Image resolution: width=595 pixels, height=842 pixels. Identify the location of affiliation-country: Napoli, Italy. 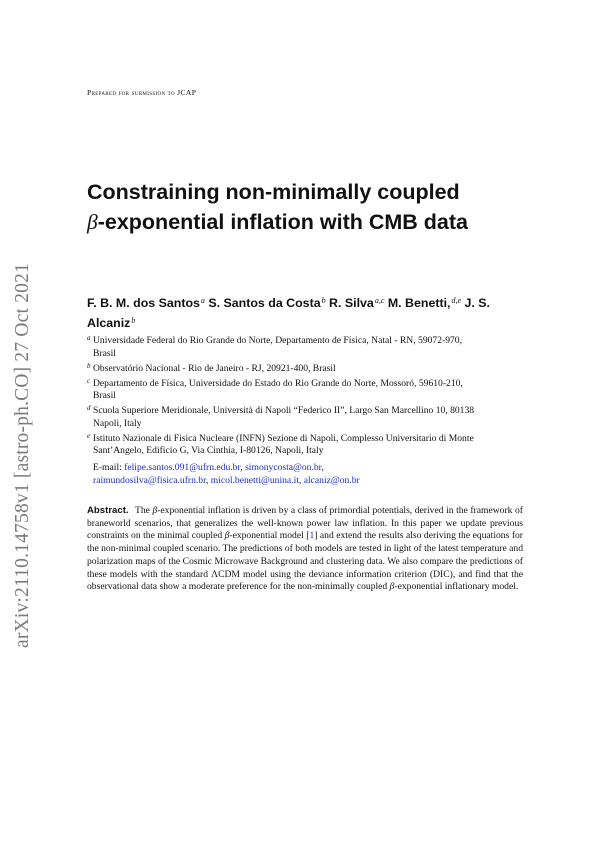
(117, 423).